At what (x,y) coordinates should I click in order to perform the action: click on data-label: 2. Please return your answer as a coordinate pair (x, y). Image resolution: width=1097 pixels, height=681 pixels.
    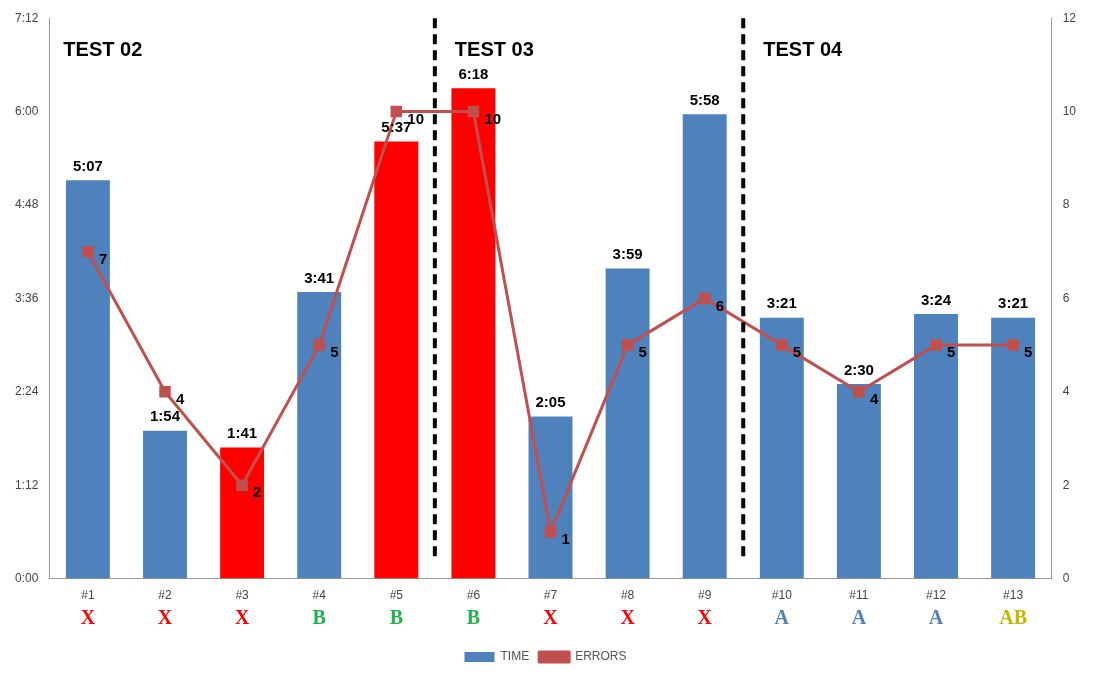
    Looking at the image, I should click on (257, 492).